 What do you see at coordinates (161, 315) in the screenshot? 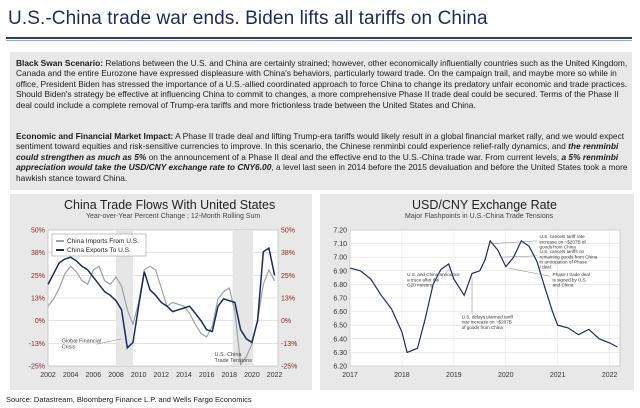
I see `series-line-imports` at bounding box center [161, 315].